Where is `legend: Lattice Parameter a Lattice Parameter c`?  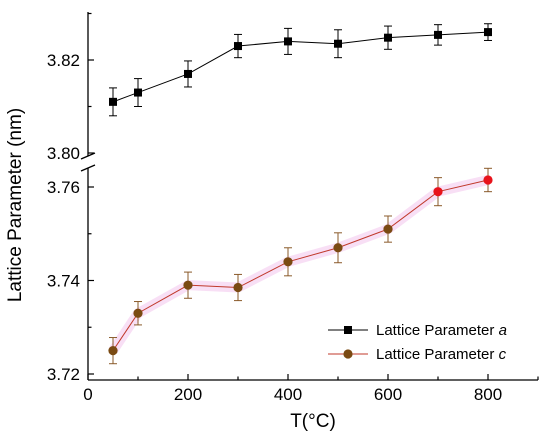 legend: Lattice Parameter a Lattice Parameter c is located at coordinates (417, 342).